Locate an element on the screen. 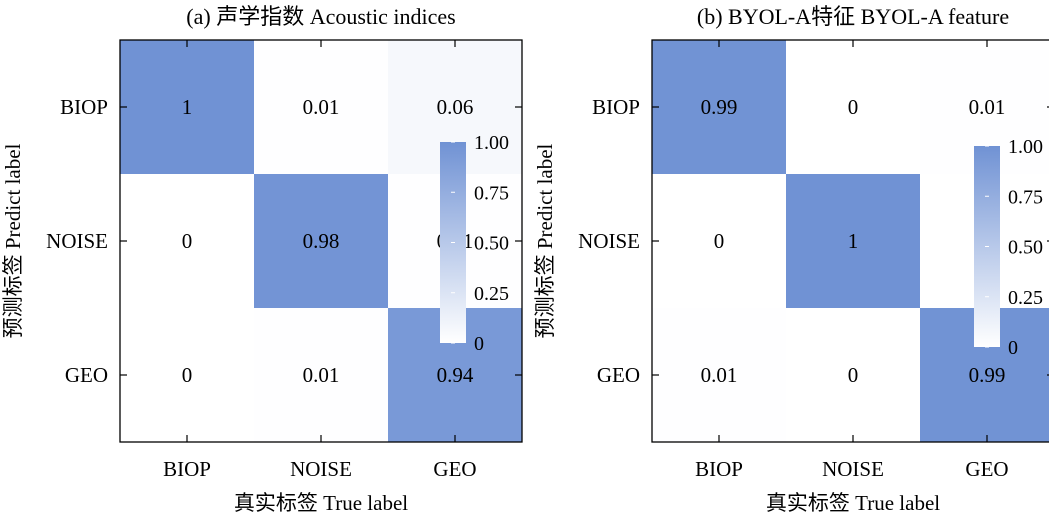 This screenshot has width=1049, height=514. cell-value-label: 0.94 is located at coordinates (455, 375).